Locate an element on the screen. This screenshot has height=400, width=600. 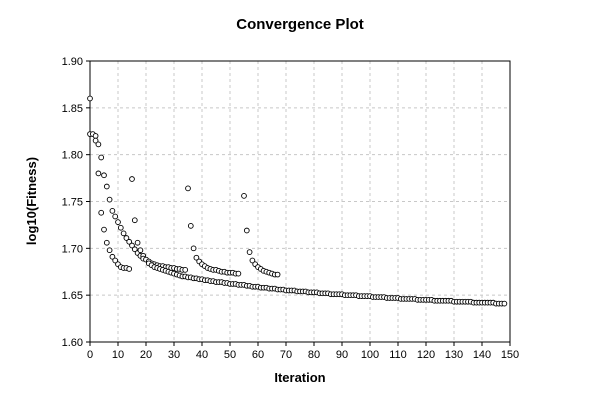
y-tick-label: 1.65 is located at coordinates (72, 296).